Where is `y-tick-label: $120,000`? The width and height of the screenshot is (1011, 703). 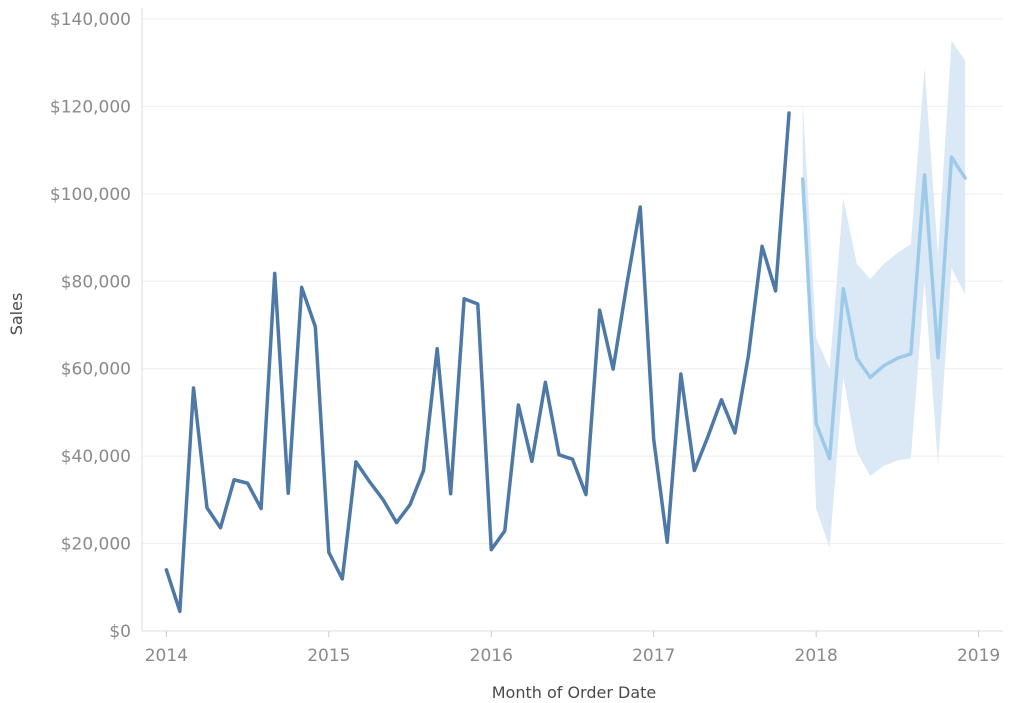
y-tick-label: $120,000 is located at coordinates (90, 107).